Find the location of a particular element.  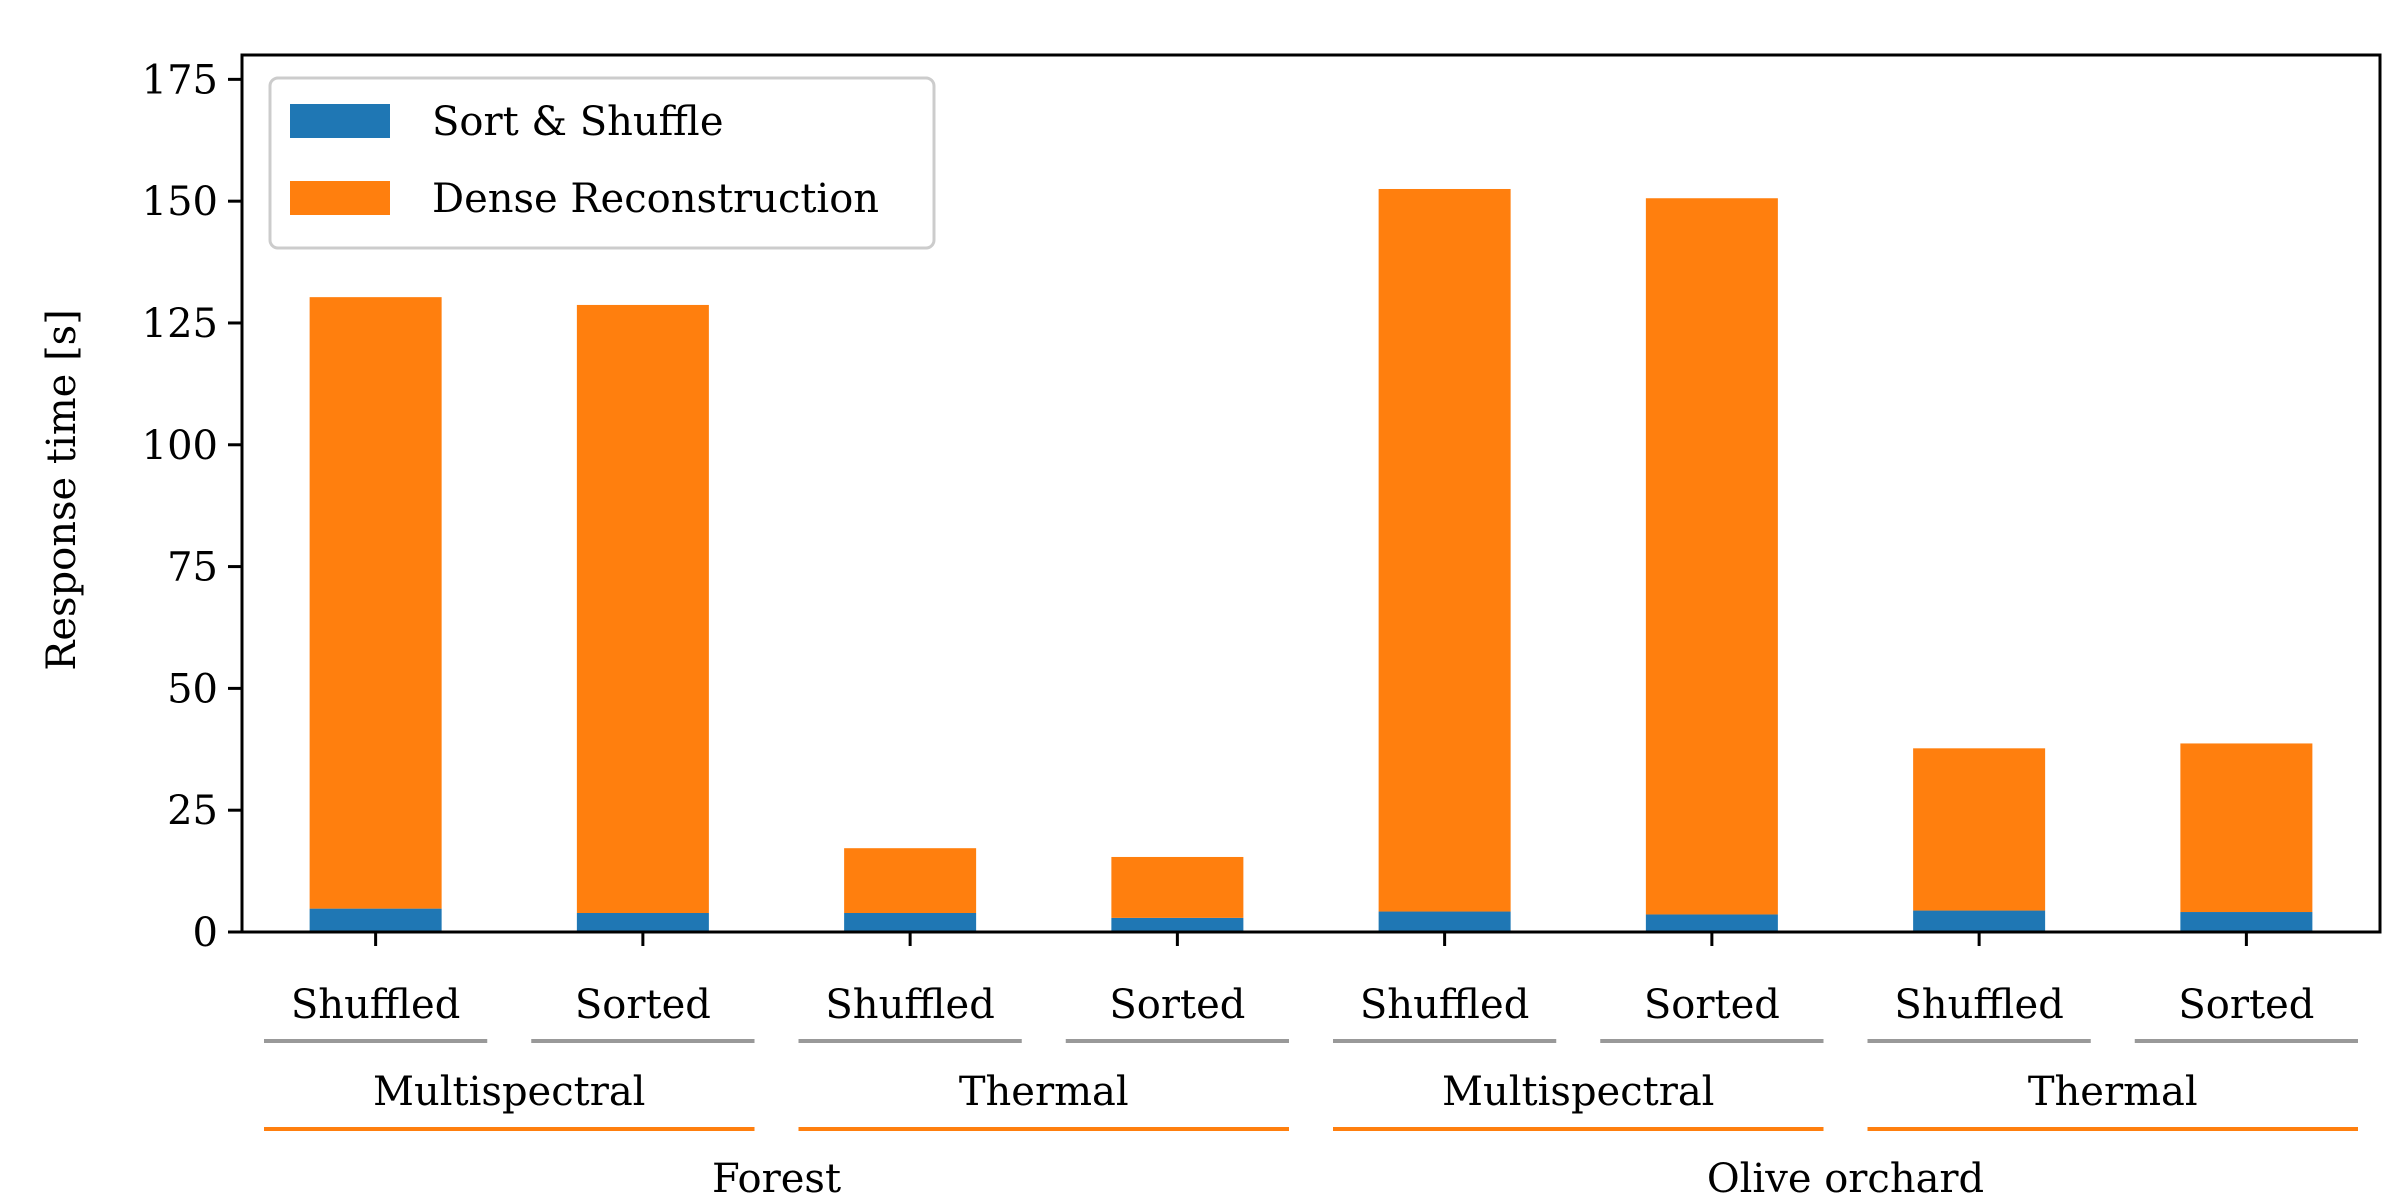

legend: Sort & Shuffle Dense Reconstruction is located at coordinates (602, 163).